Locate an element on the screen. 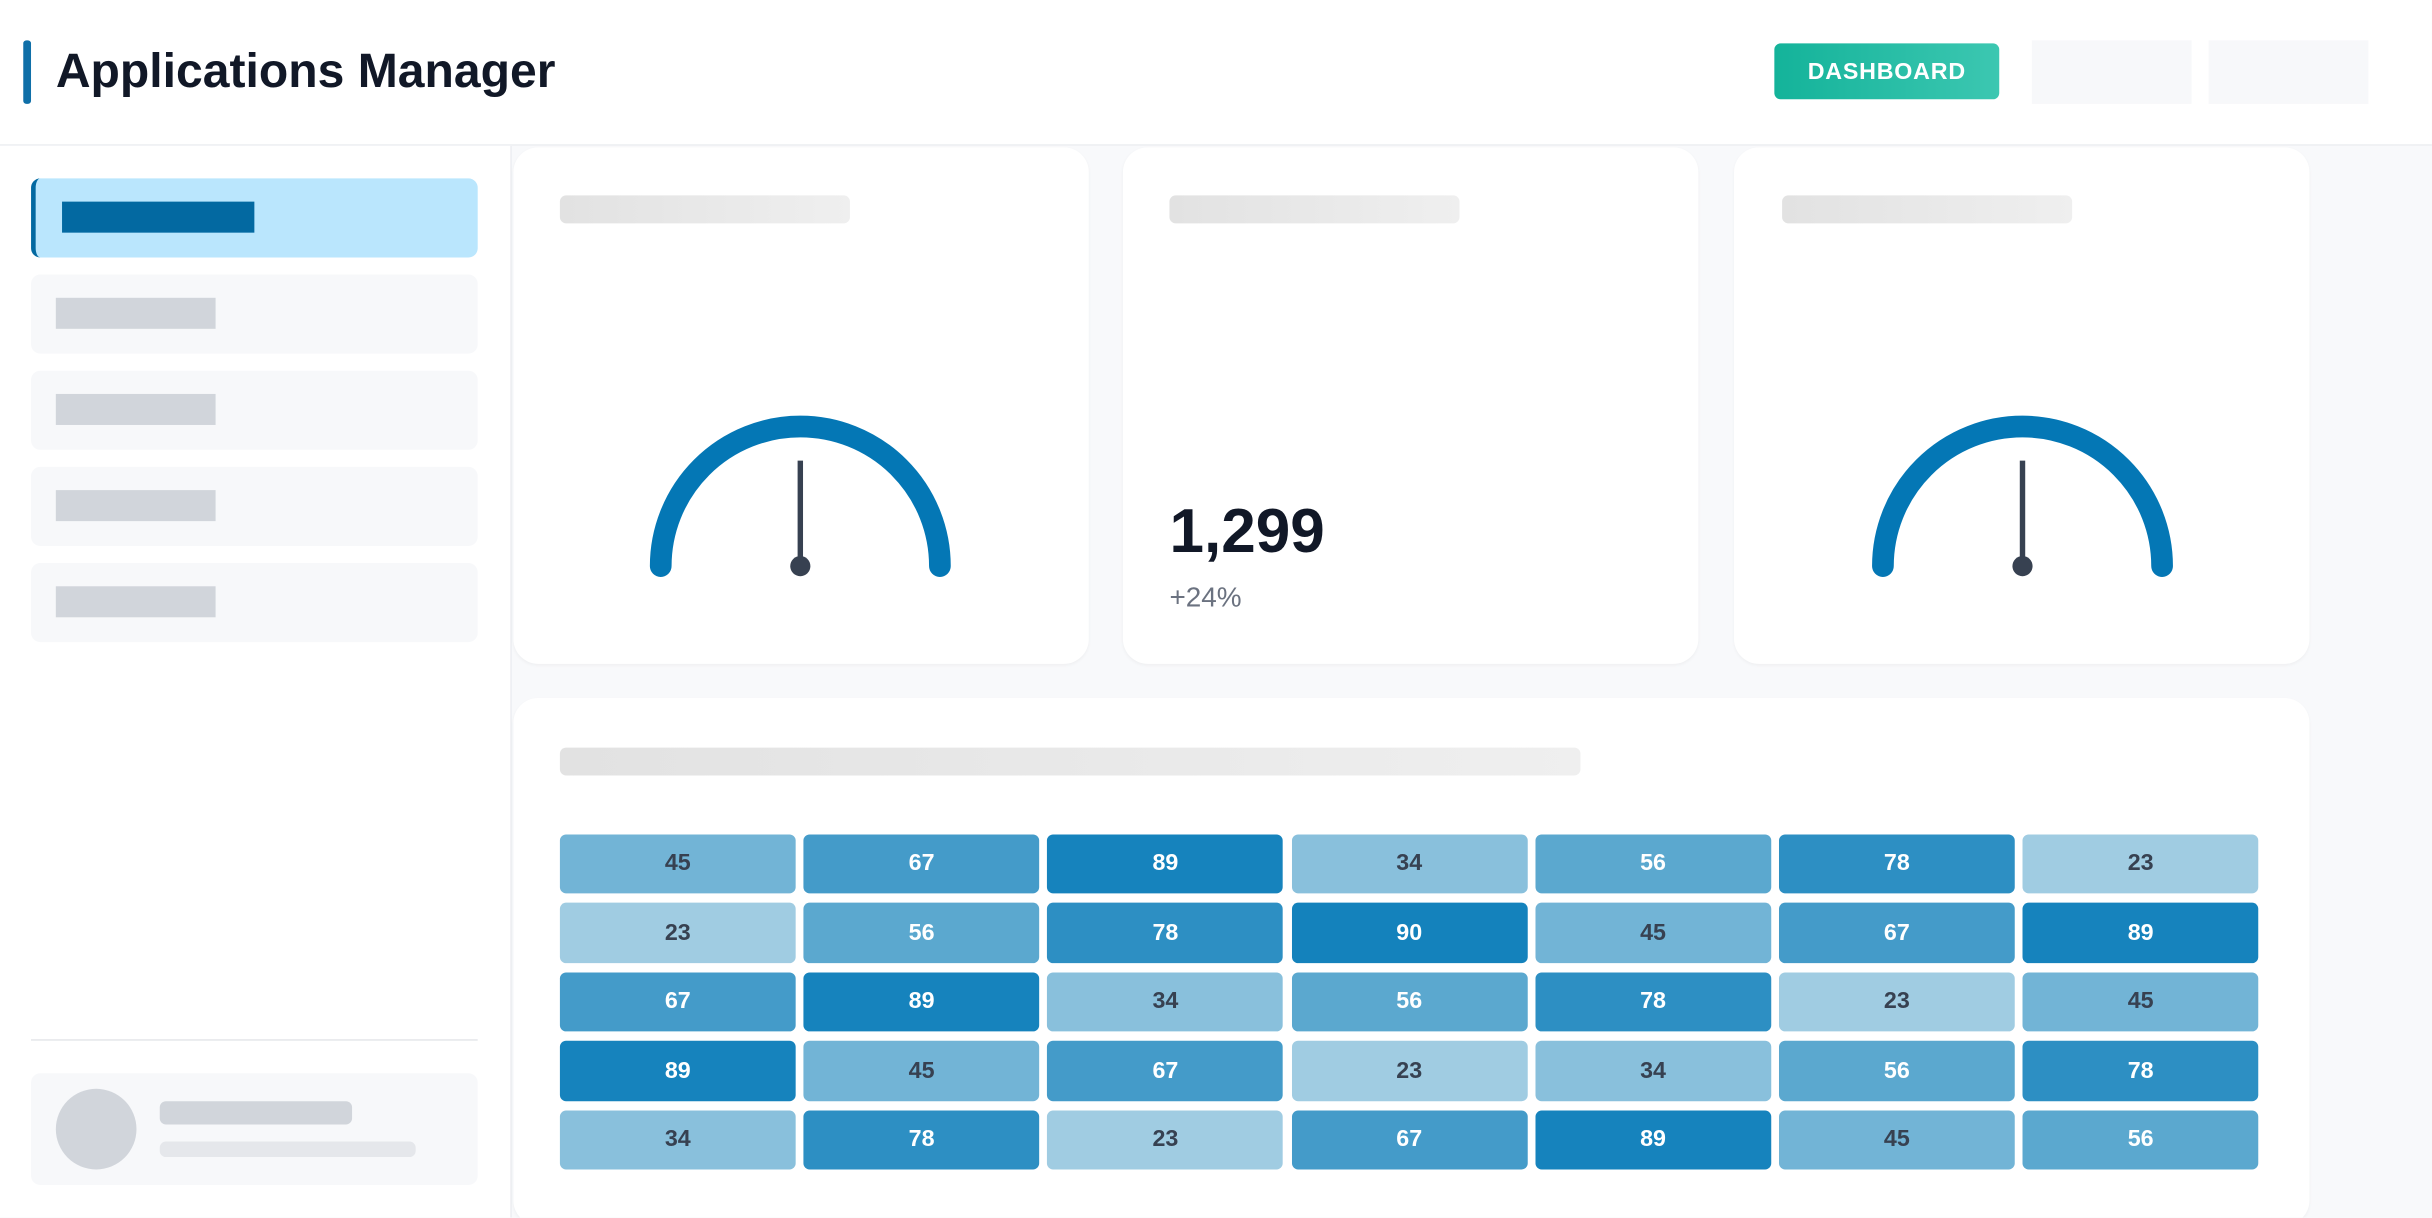 The width and height of the screenshot is (2432, 1218). heatmap-cell: 90 is located at coordinates (1409, 932).